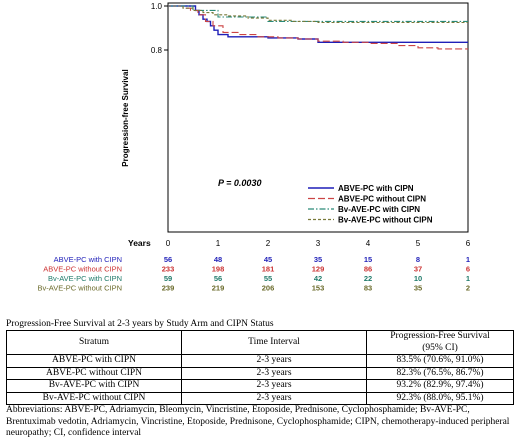 The height and width of the screenshot is (445, 520). What do you see at coordinates (440, 373) in the screenshot?
I see `pfs-cell: 82.3% (76.5%, 86.7%)` at bounding box center [440, 373].